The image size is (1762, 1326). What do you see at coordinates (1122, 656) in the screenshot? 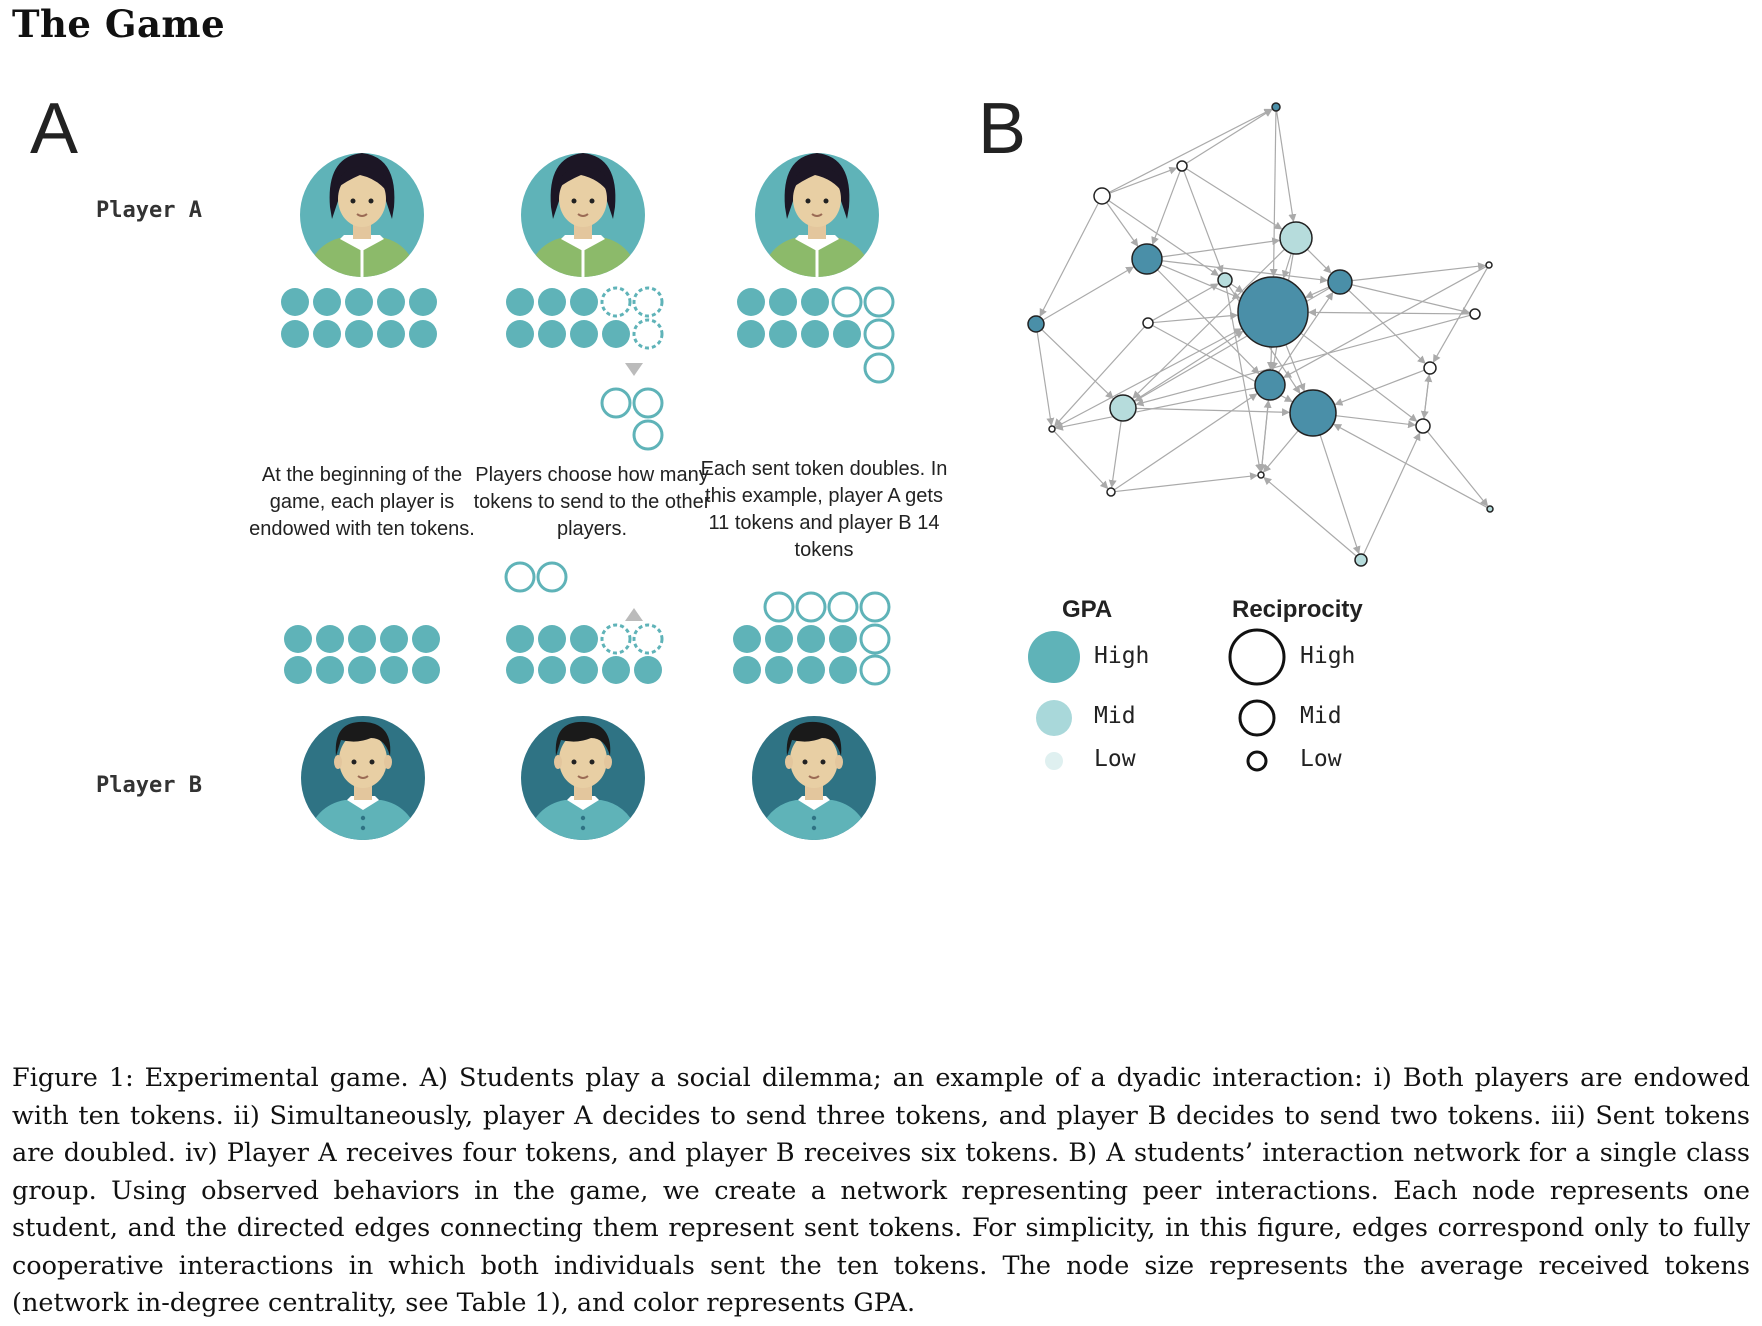
I see `legend-gpa-high-label: High` at bounding box center [1122, 656].